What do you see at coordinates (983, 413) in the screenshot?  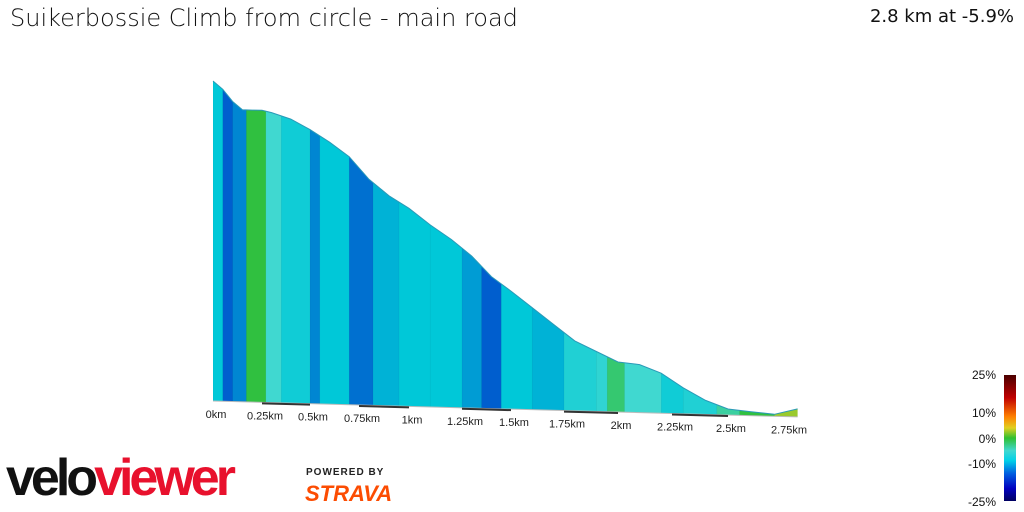 I see `legend-label-10: 10%` at bounding box center [983, 413].